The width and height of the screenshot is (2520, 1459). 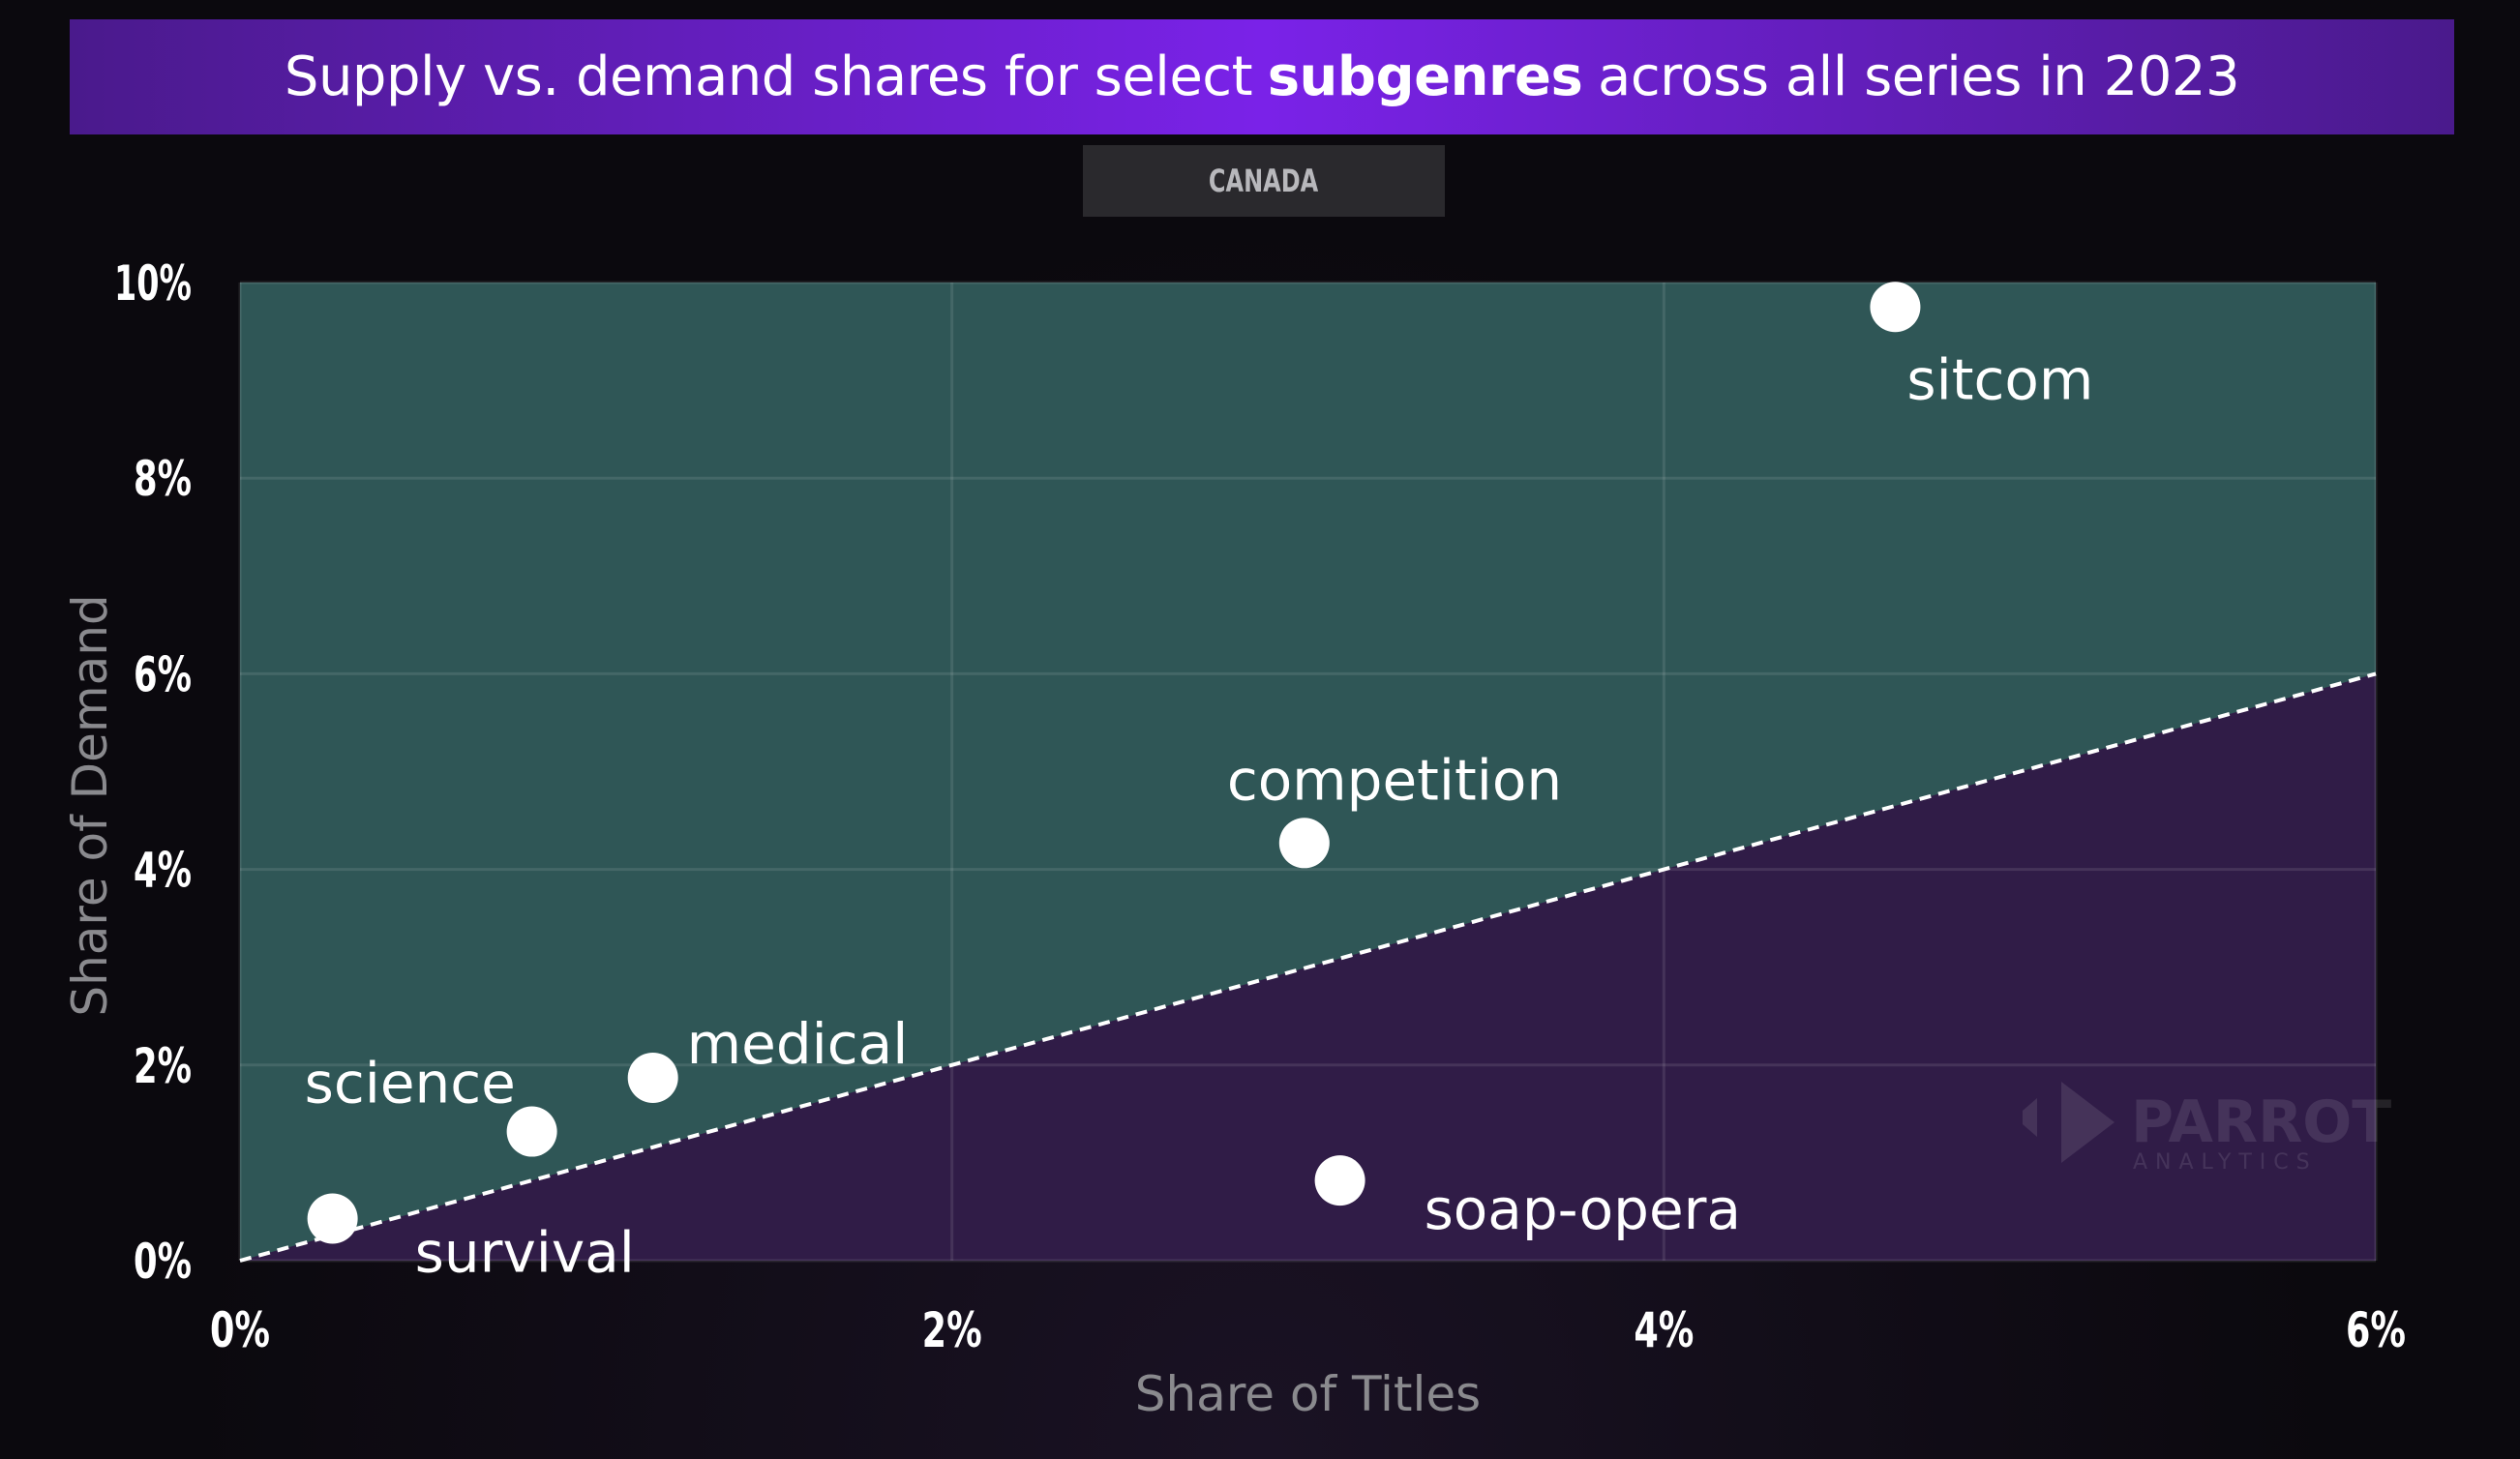 I want to click on watermark-brand: PARROT, so click(x=2261, y=1122).